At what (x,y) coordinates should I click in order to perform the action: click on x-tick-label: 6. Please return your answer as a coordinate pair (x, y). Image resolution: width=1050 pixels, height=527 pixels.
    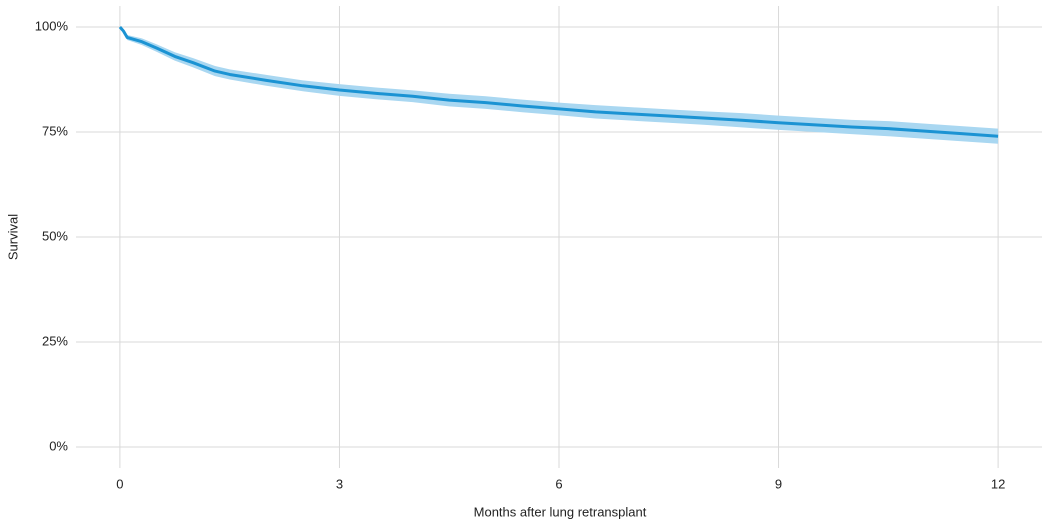
    Looking at the image, I should click on (558, 483).